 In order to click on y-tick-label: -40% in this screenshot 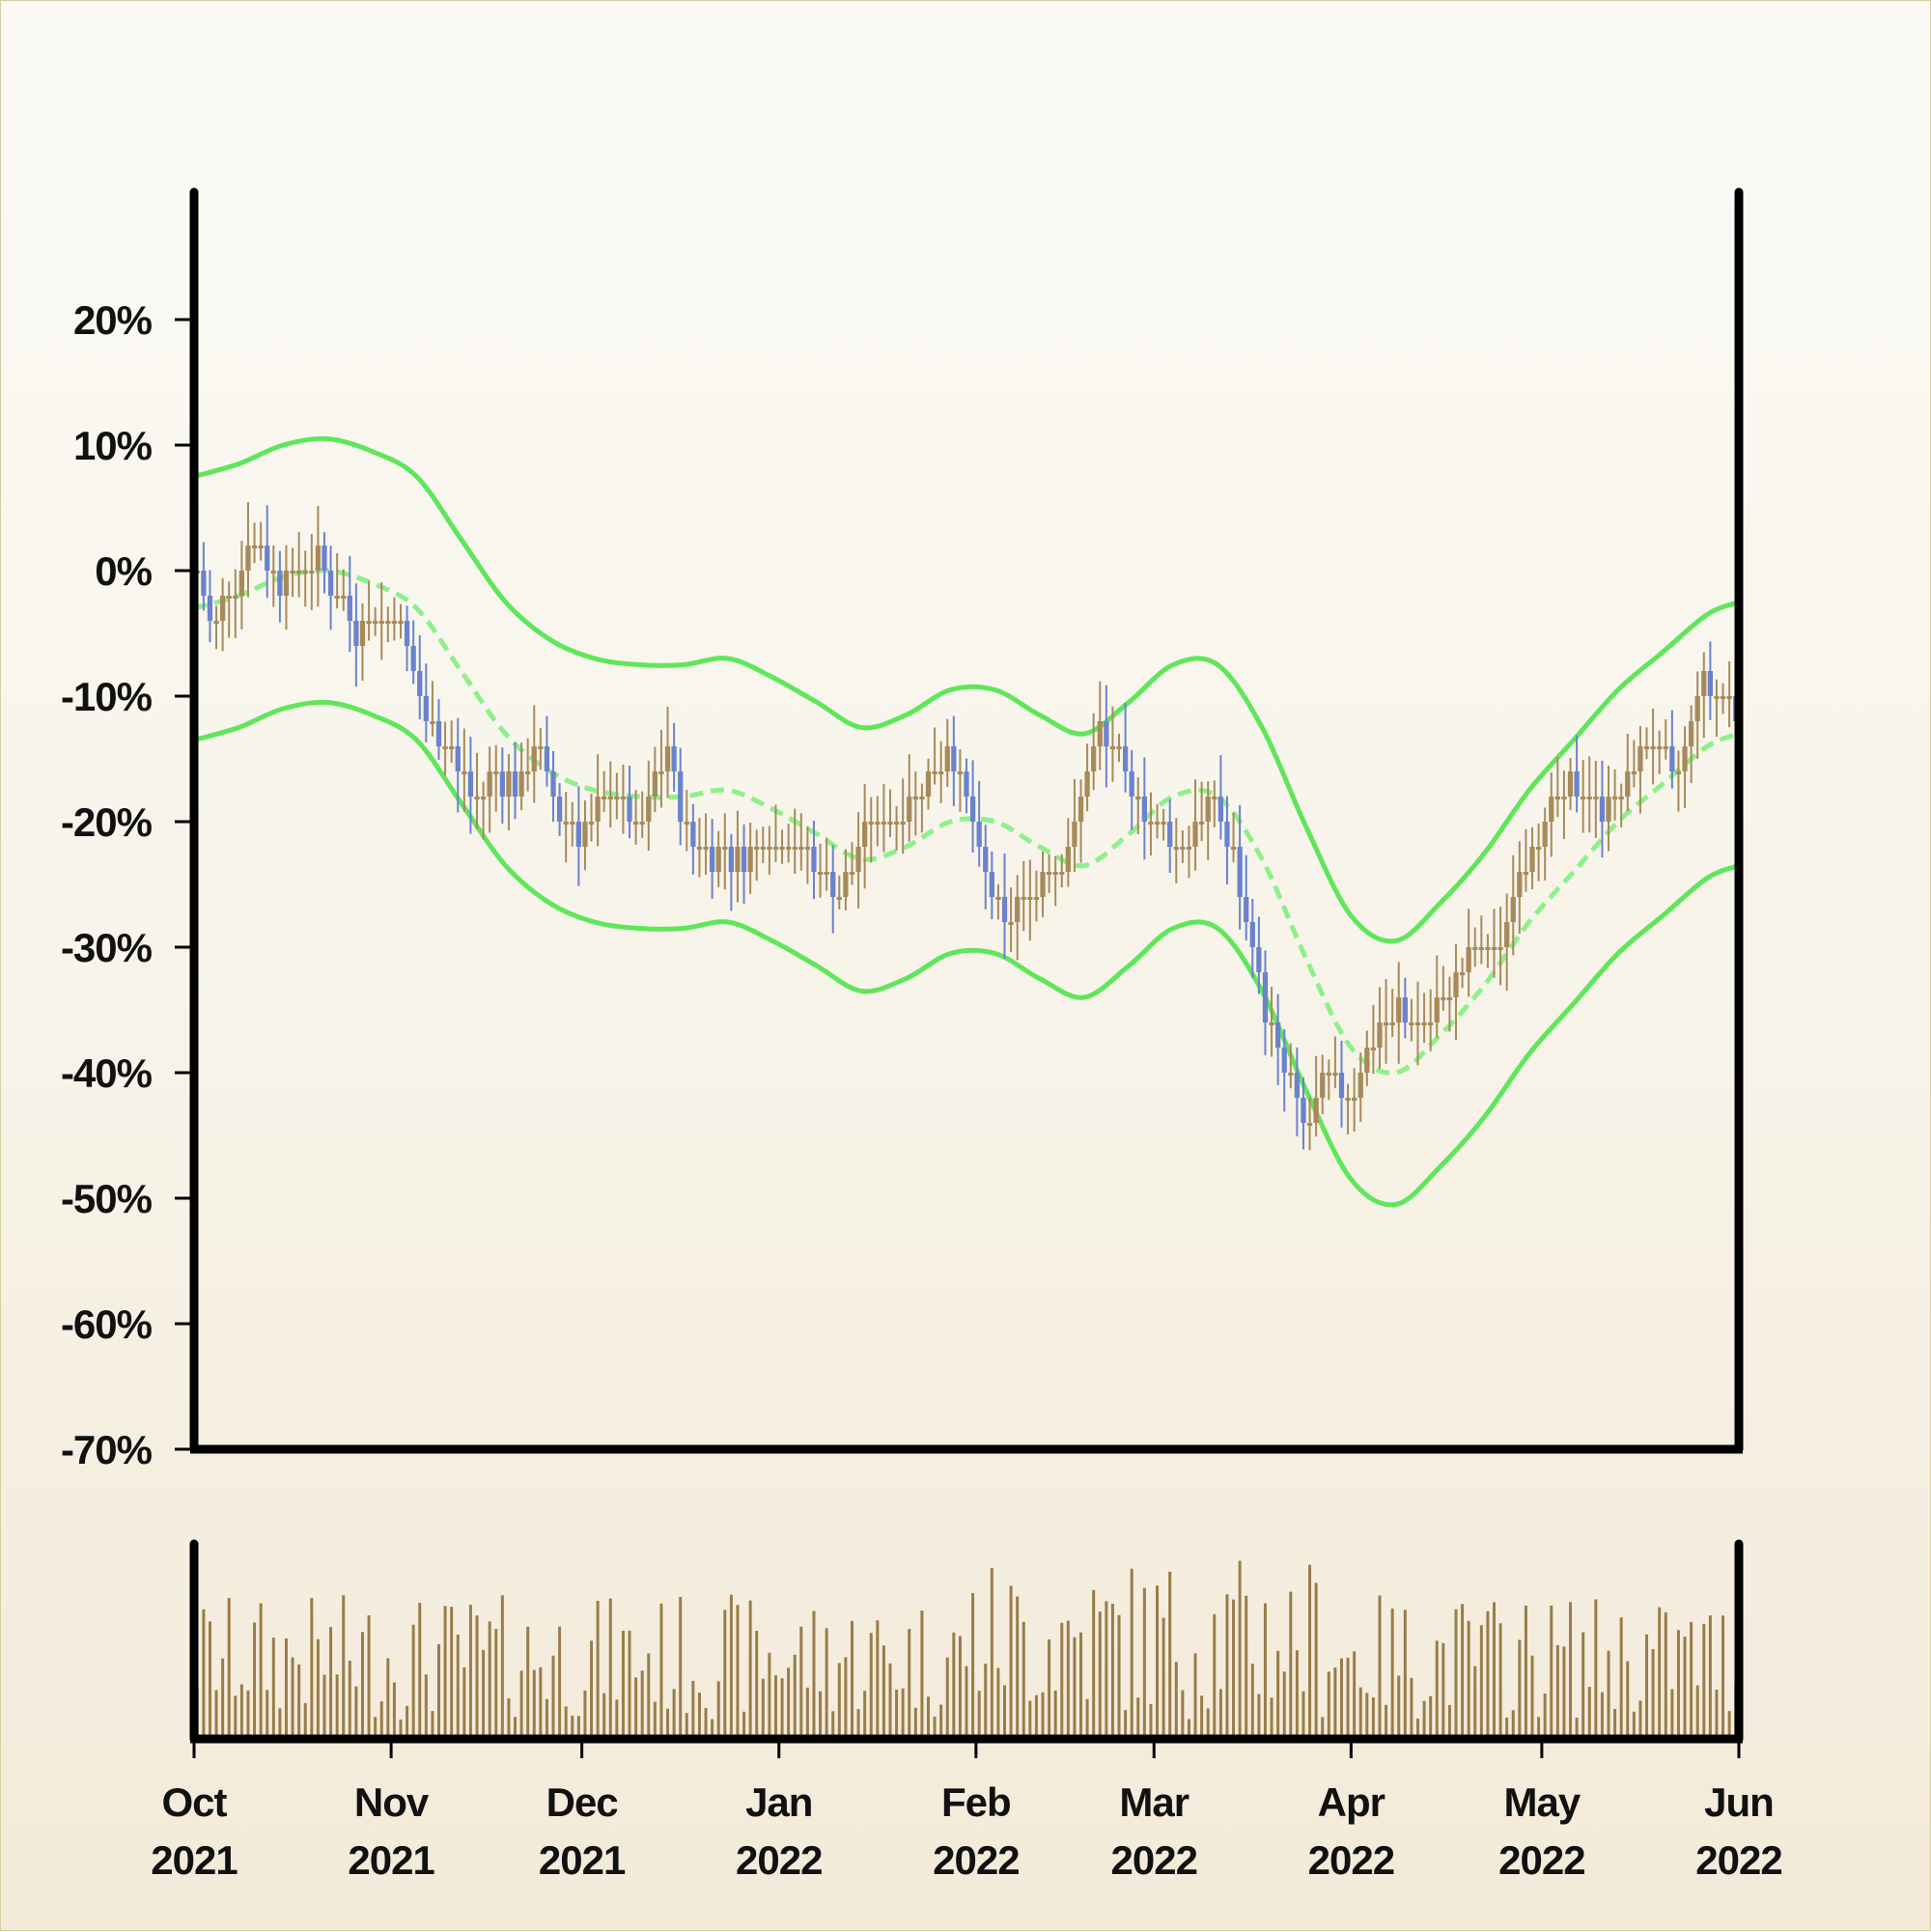, I will do `click(107, 1073)`.